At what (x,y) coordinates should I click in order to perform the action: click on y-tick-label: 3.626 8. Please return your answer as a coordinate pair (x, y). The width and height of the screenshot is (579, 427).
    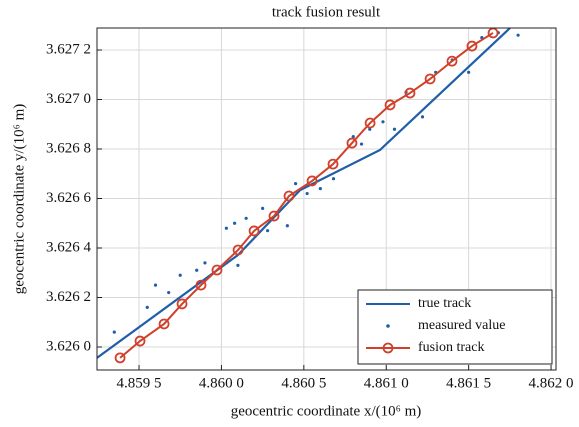
    Looking at the image, I should click on (68, 148).